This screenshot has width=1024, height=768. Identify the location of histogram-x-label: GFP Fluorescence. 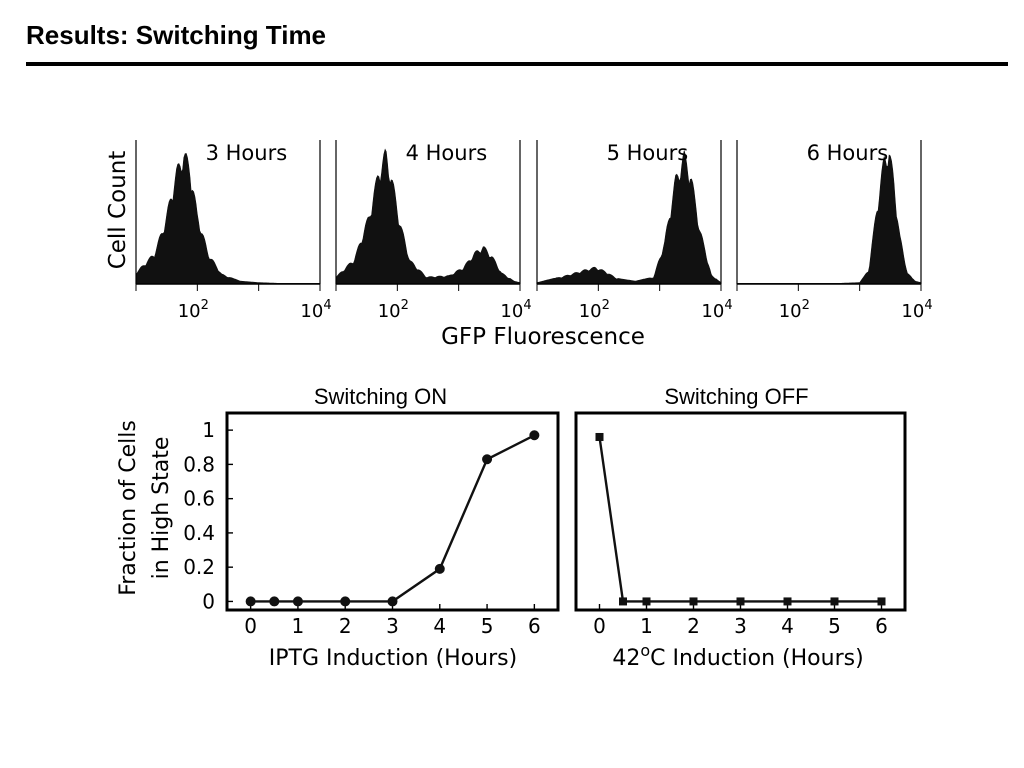
(543, 337).